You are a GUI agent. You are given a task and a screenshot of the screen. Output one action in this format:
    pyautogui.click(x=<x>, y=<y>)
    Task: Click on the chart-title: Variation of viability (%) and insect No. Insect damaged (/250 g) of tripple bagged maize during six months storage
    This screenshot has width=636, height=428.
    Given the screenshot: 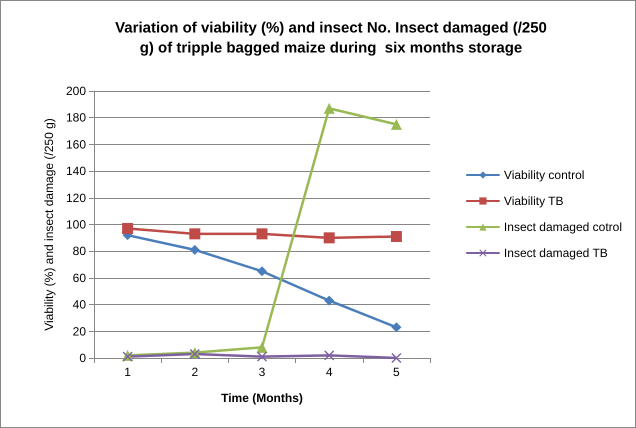 What is the action you would take?
    pyautogui.click(x=331, y=38)
    